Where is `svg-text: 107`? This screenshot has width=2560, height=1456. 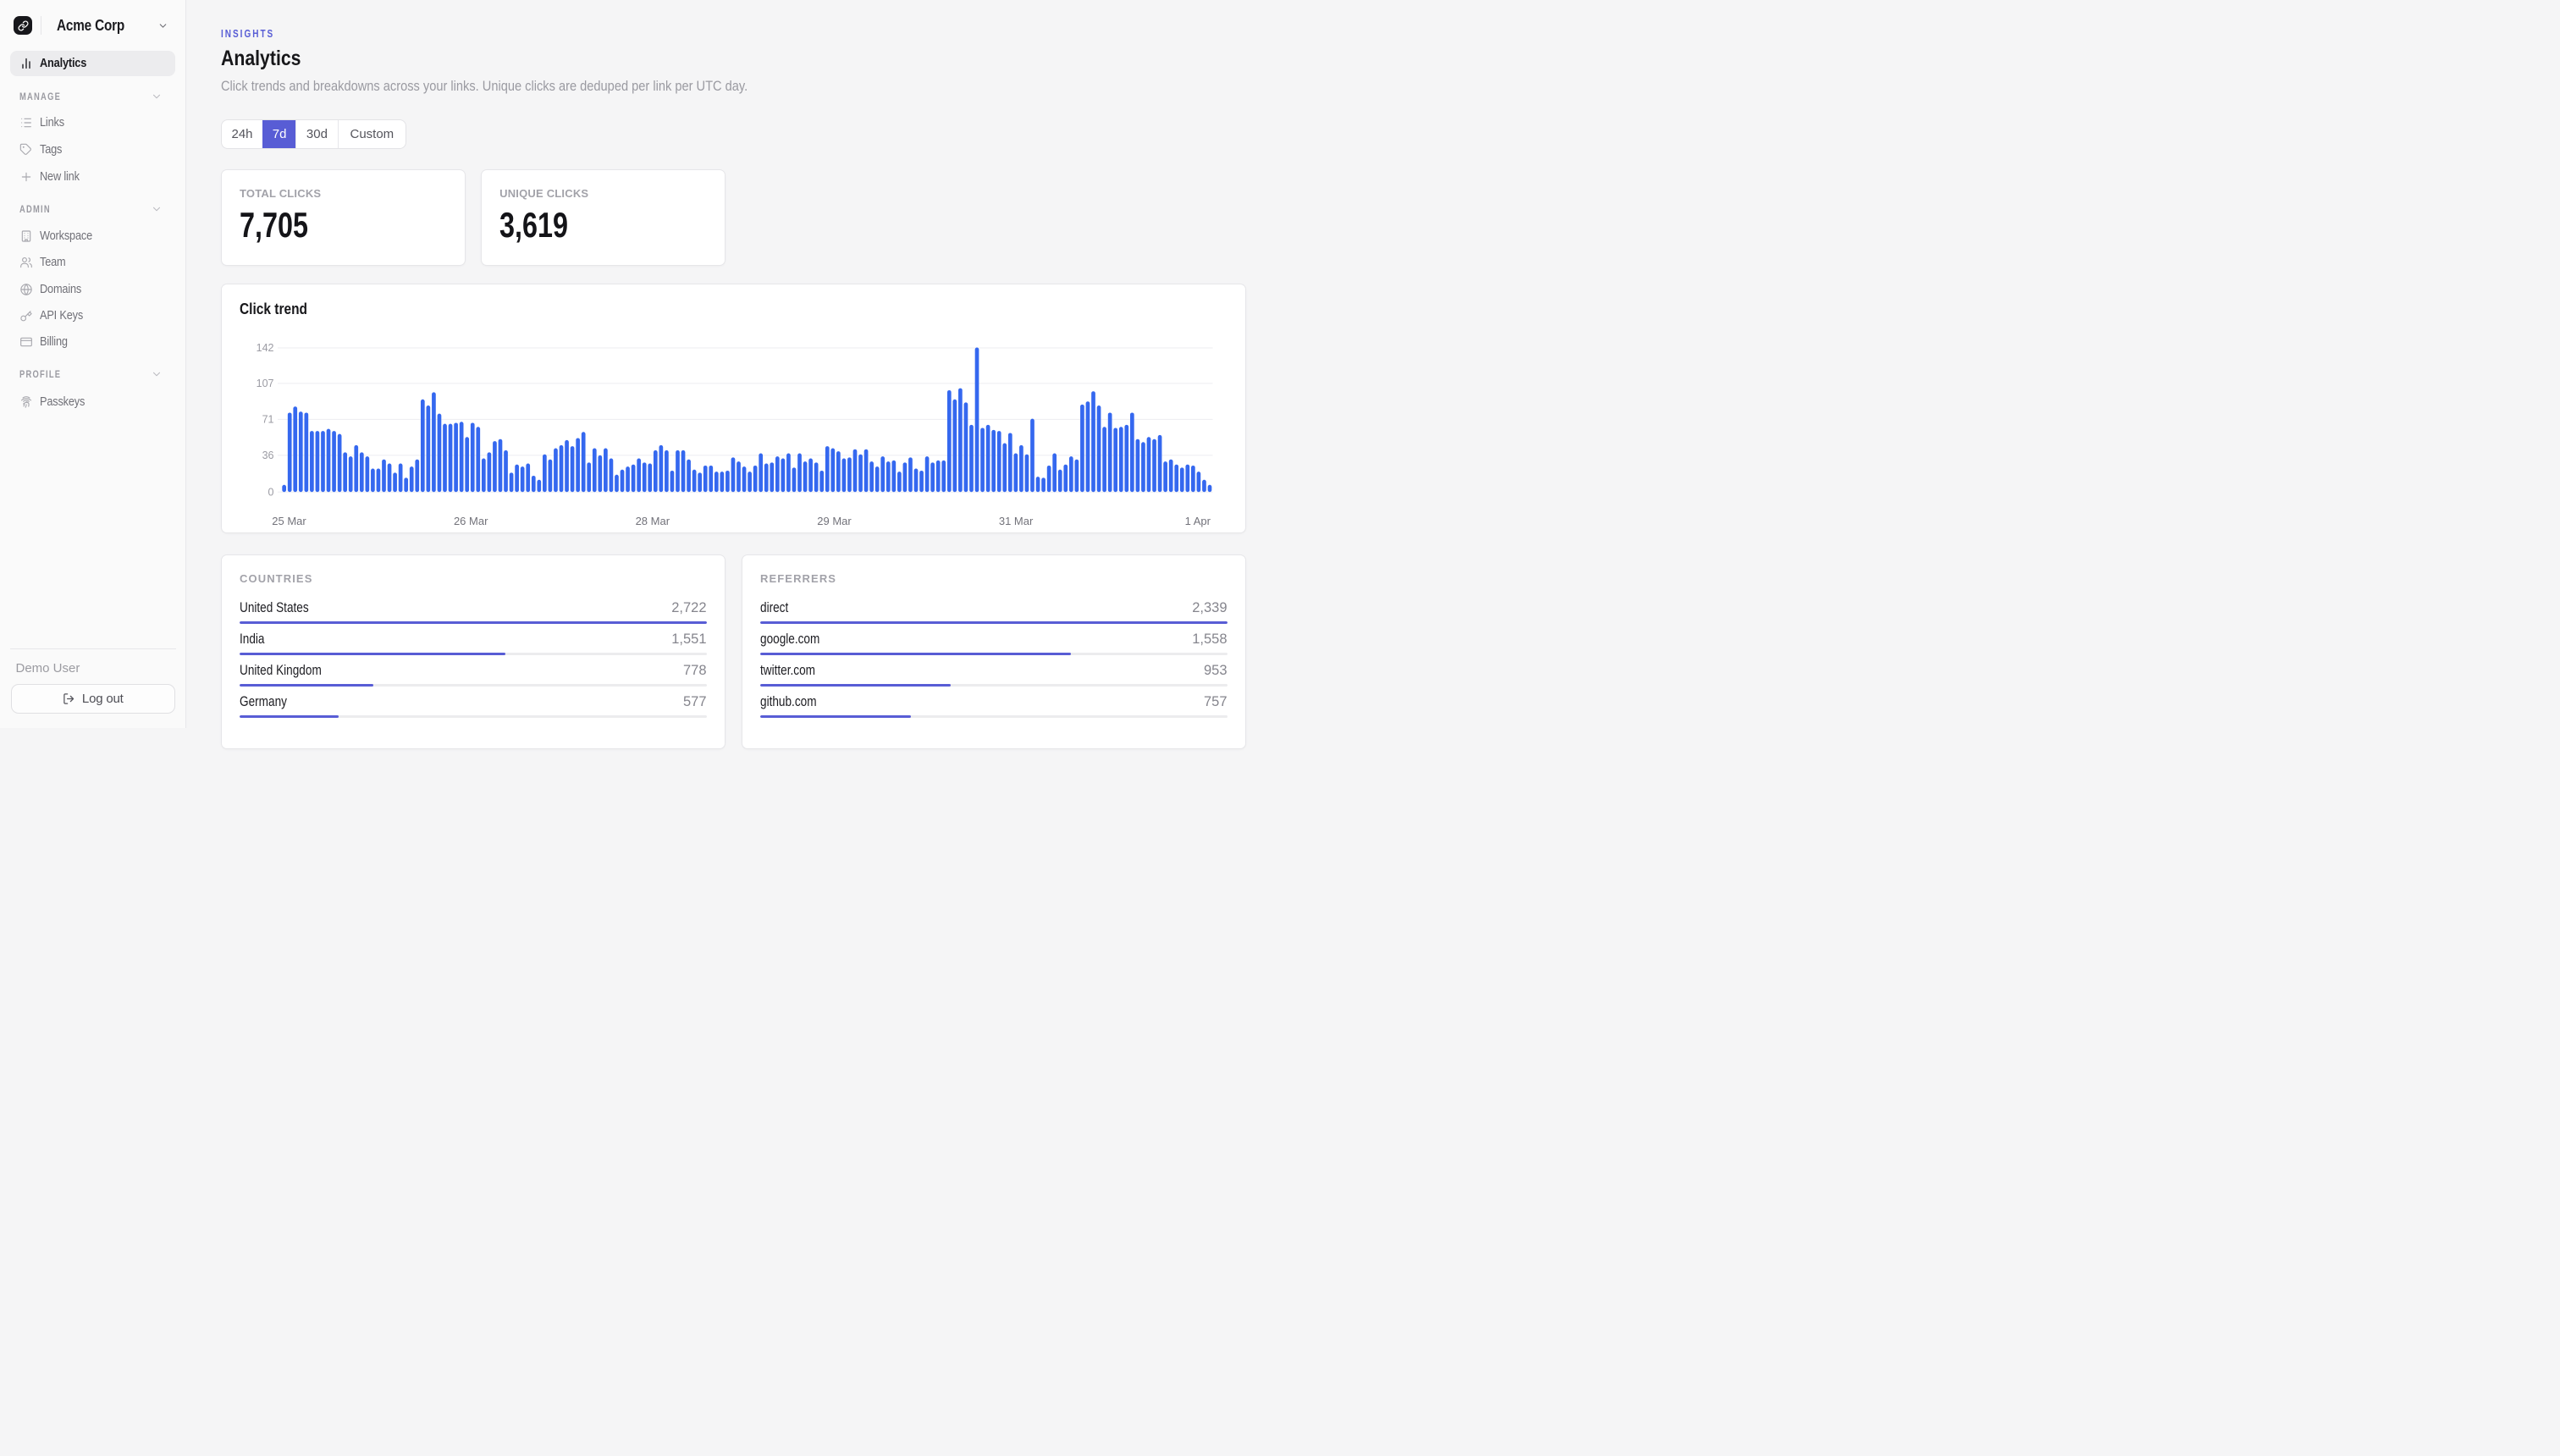
svg-text: 107 is located at coordinates (265, 383).